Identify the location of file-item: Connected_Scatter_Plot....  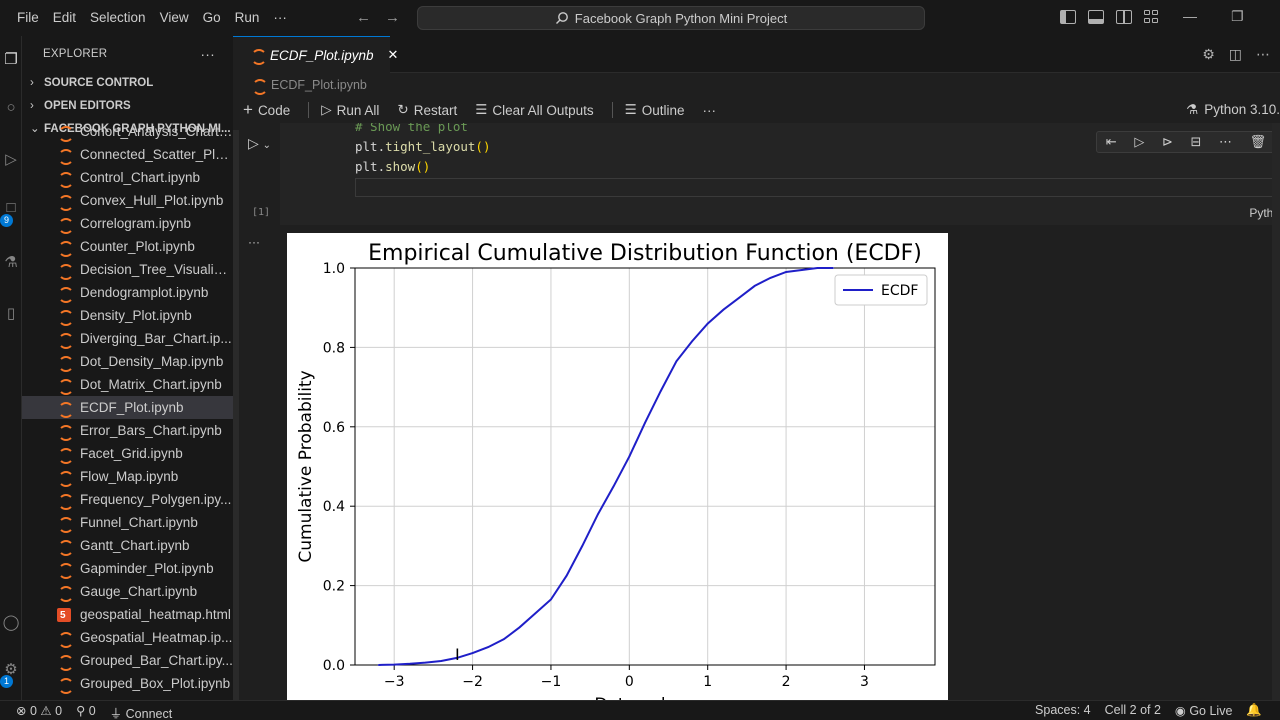
(127, 154).